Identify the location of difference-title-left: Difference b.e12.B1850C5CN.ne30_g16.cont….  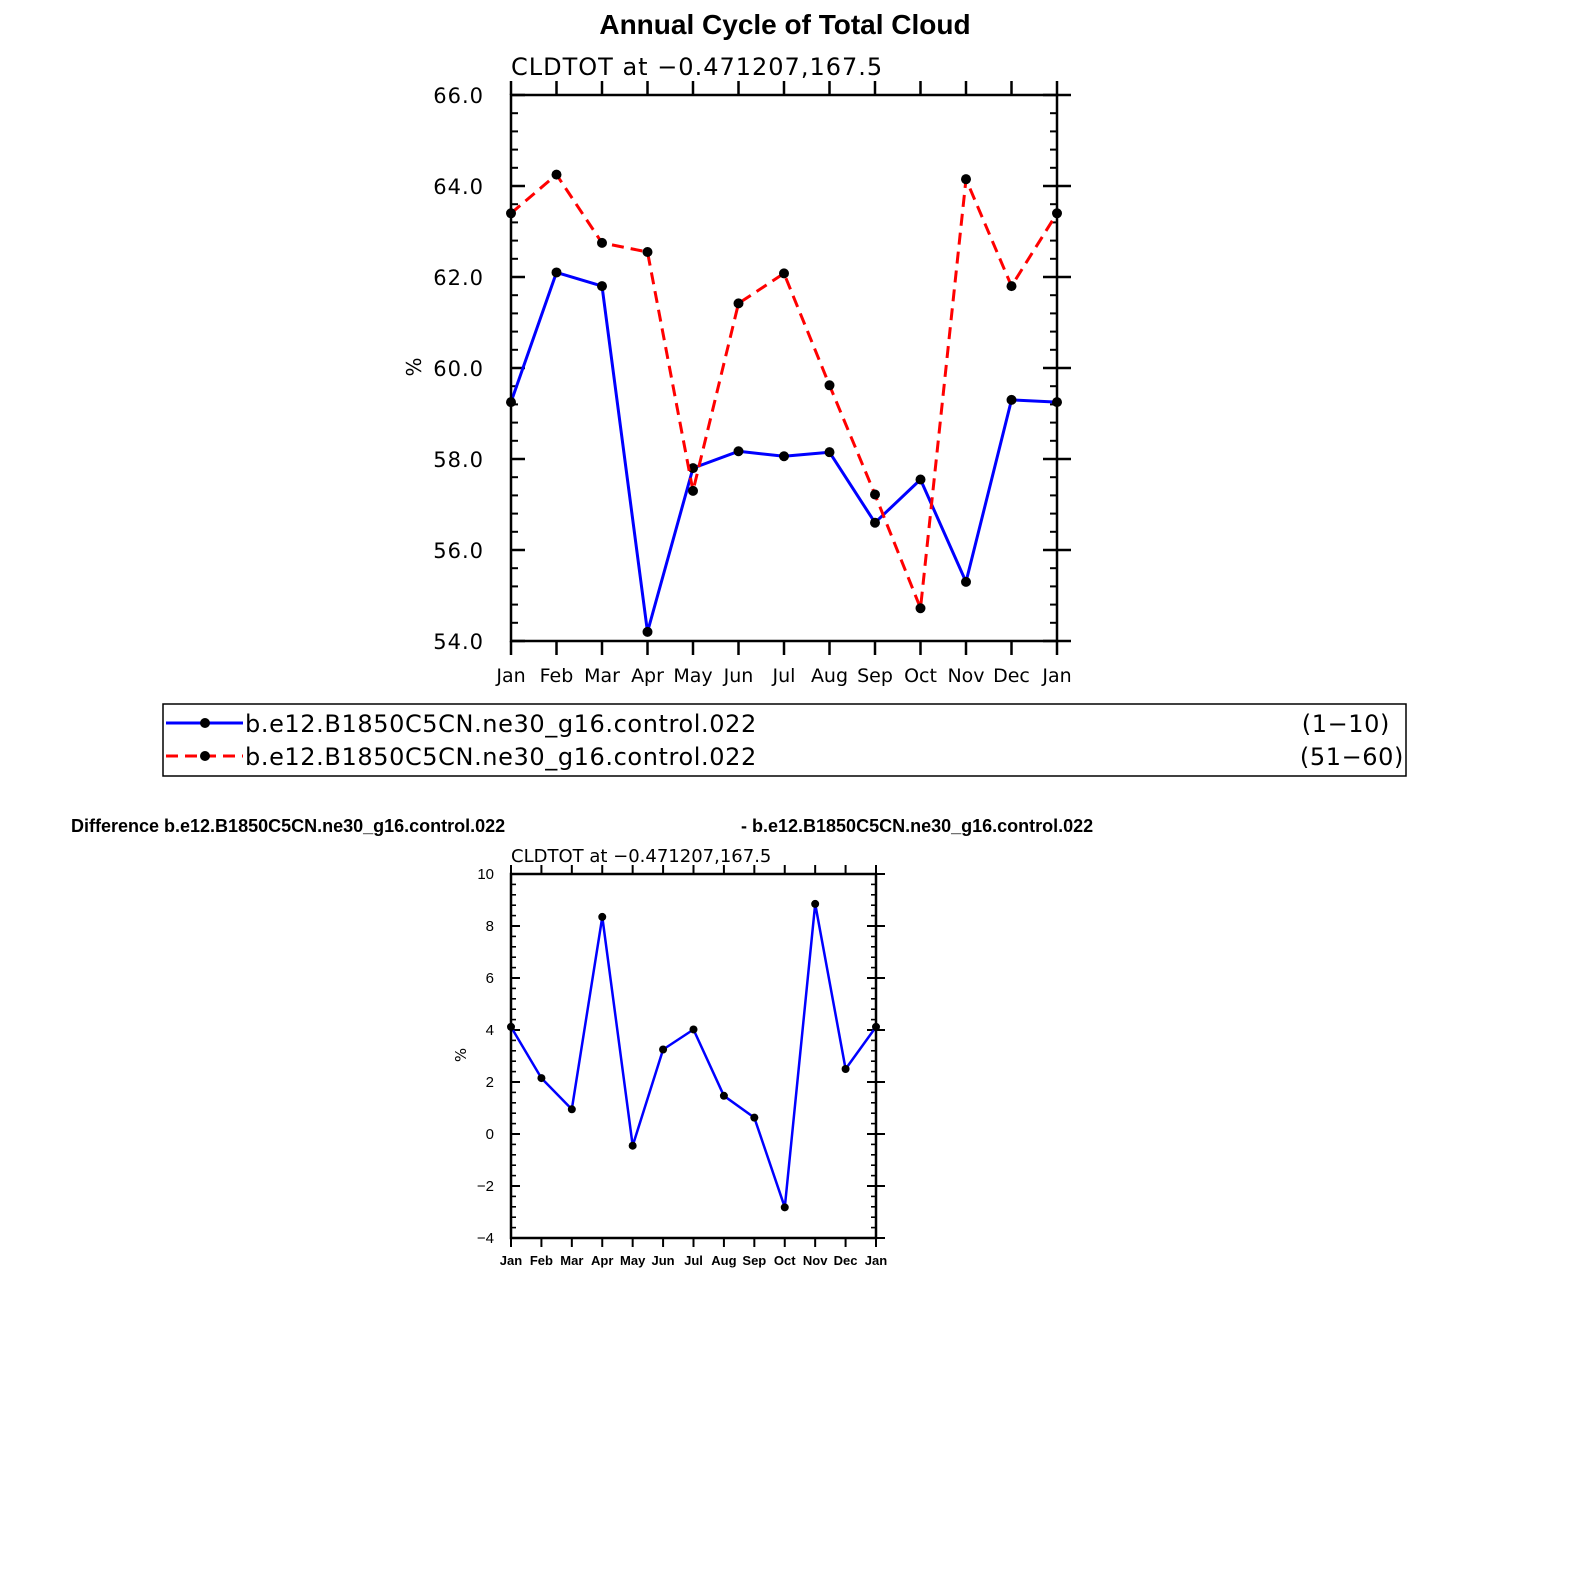
(288, 826).